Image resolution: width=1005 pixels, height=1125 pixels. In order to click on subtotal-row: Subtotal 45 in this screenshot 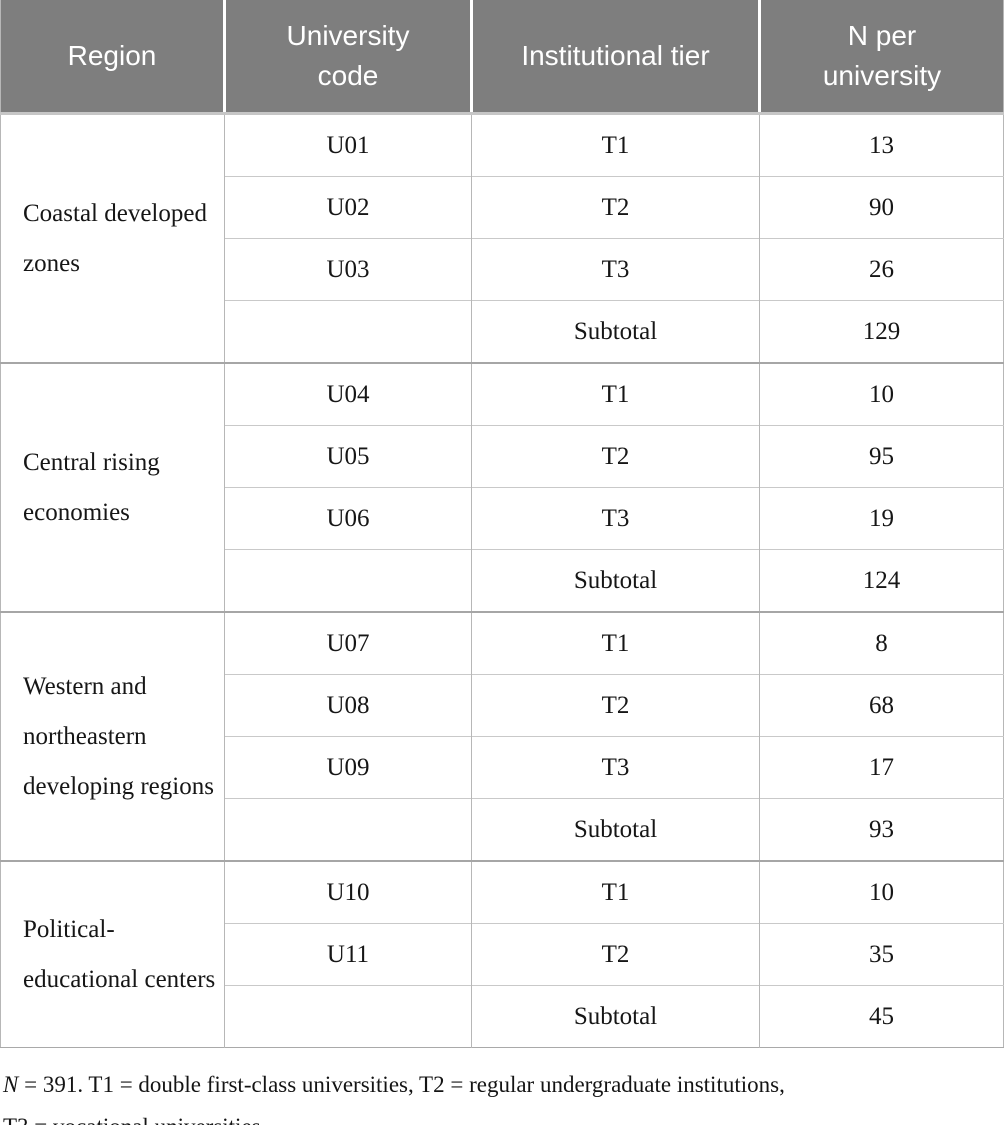, I will do `click(502, 1016)`.